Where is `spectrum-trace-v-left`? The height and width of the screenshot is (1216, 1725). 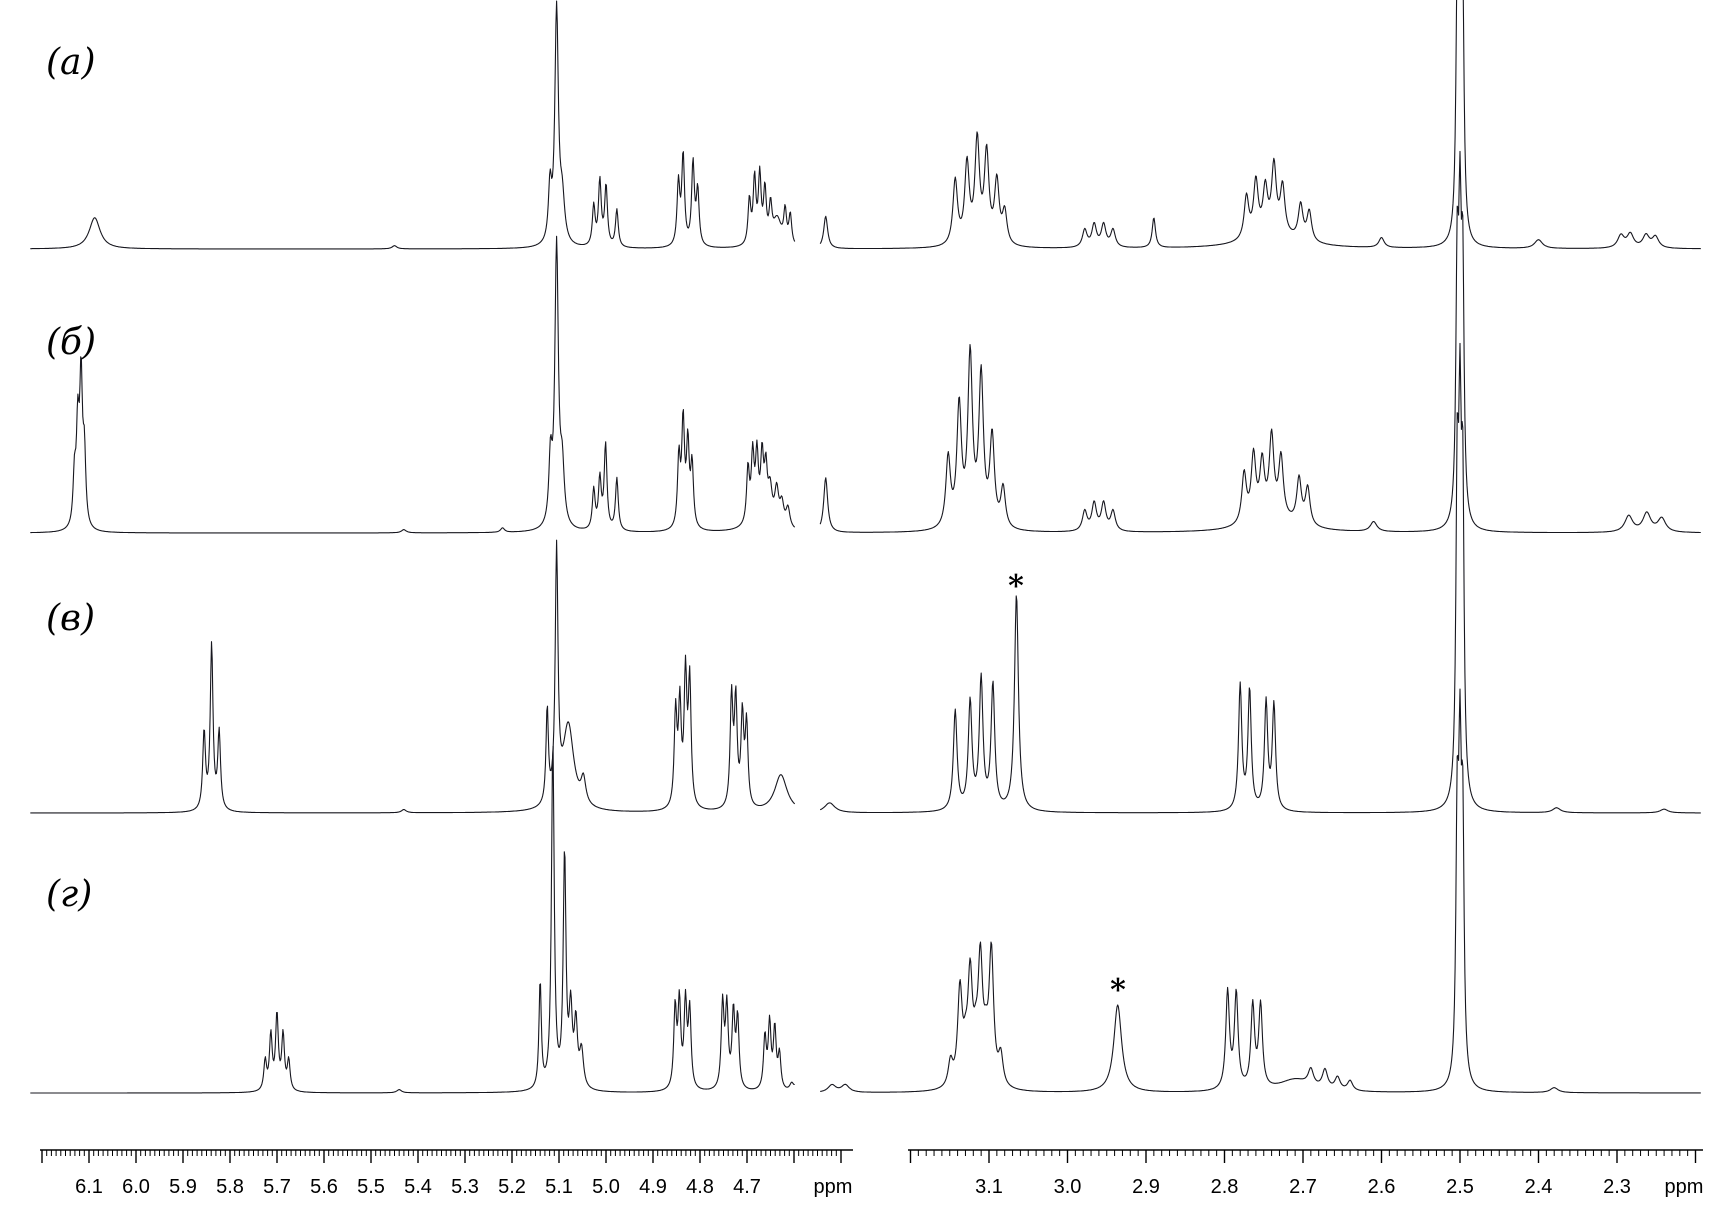
spectrum-trace-v-left is located at coordinates (413, 676).